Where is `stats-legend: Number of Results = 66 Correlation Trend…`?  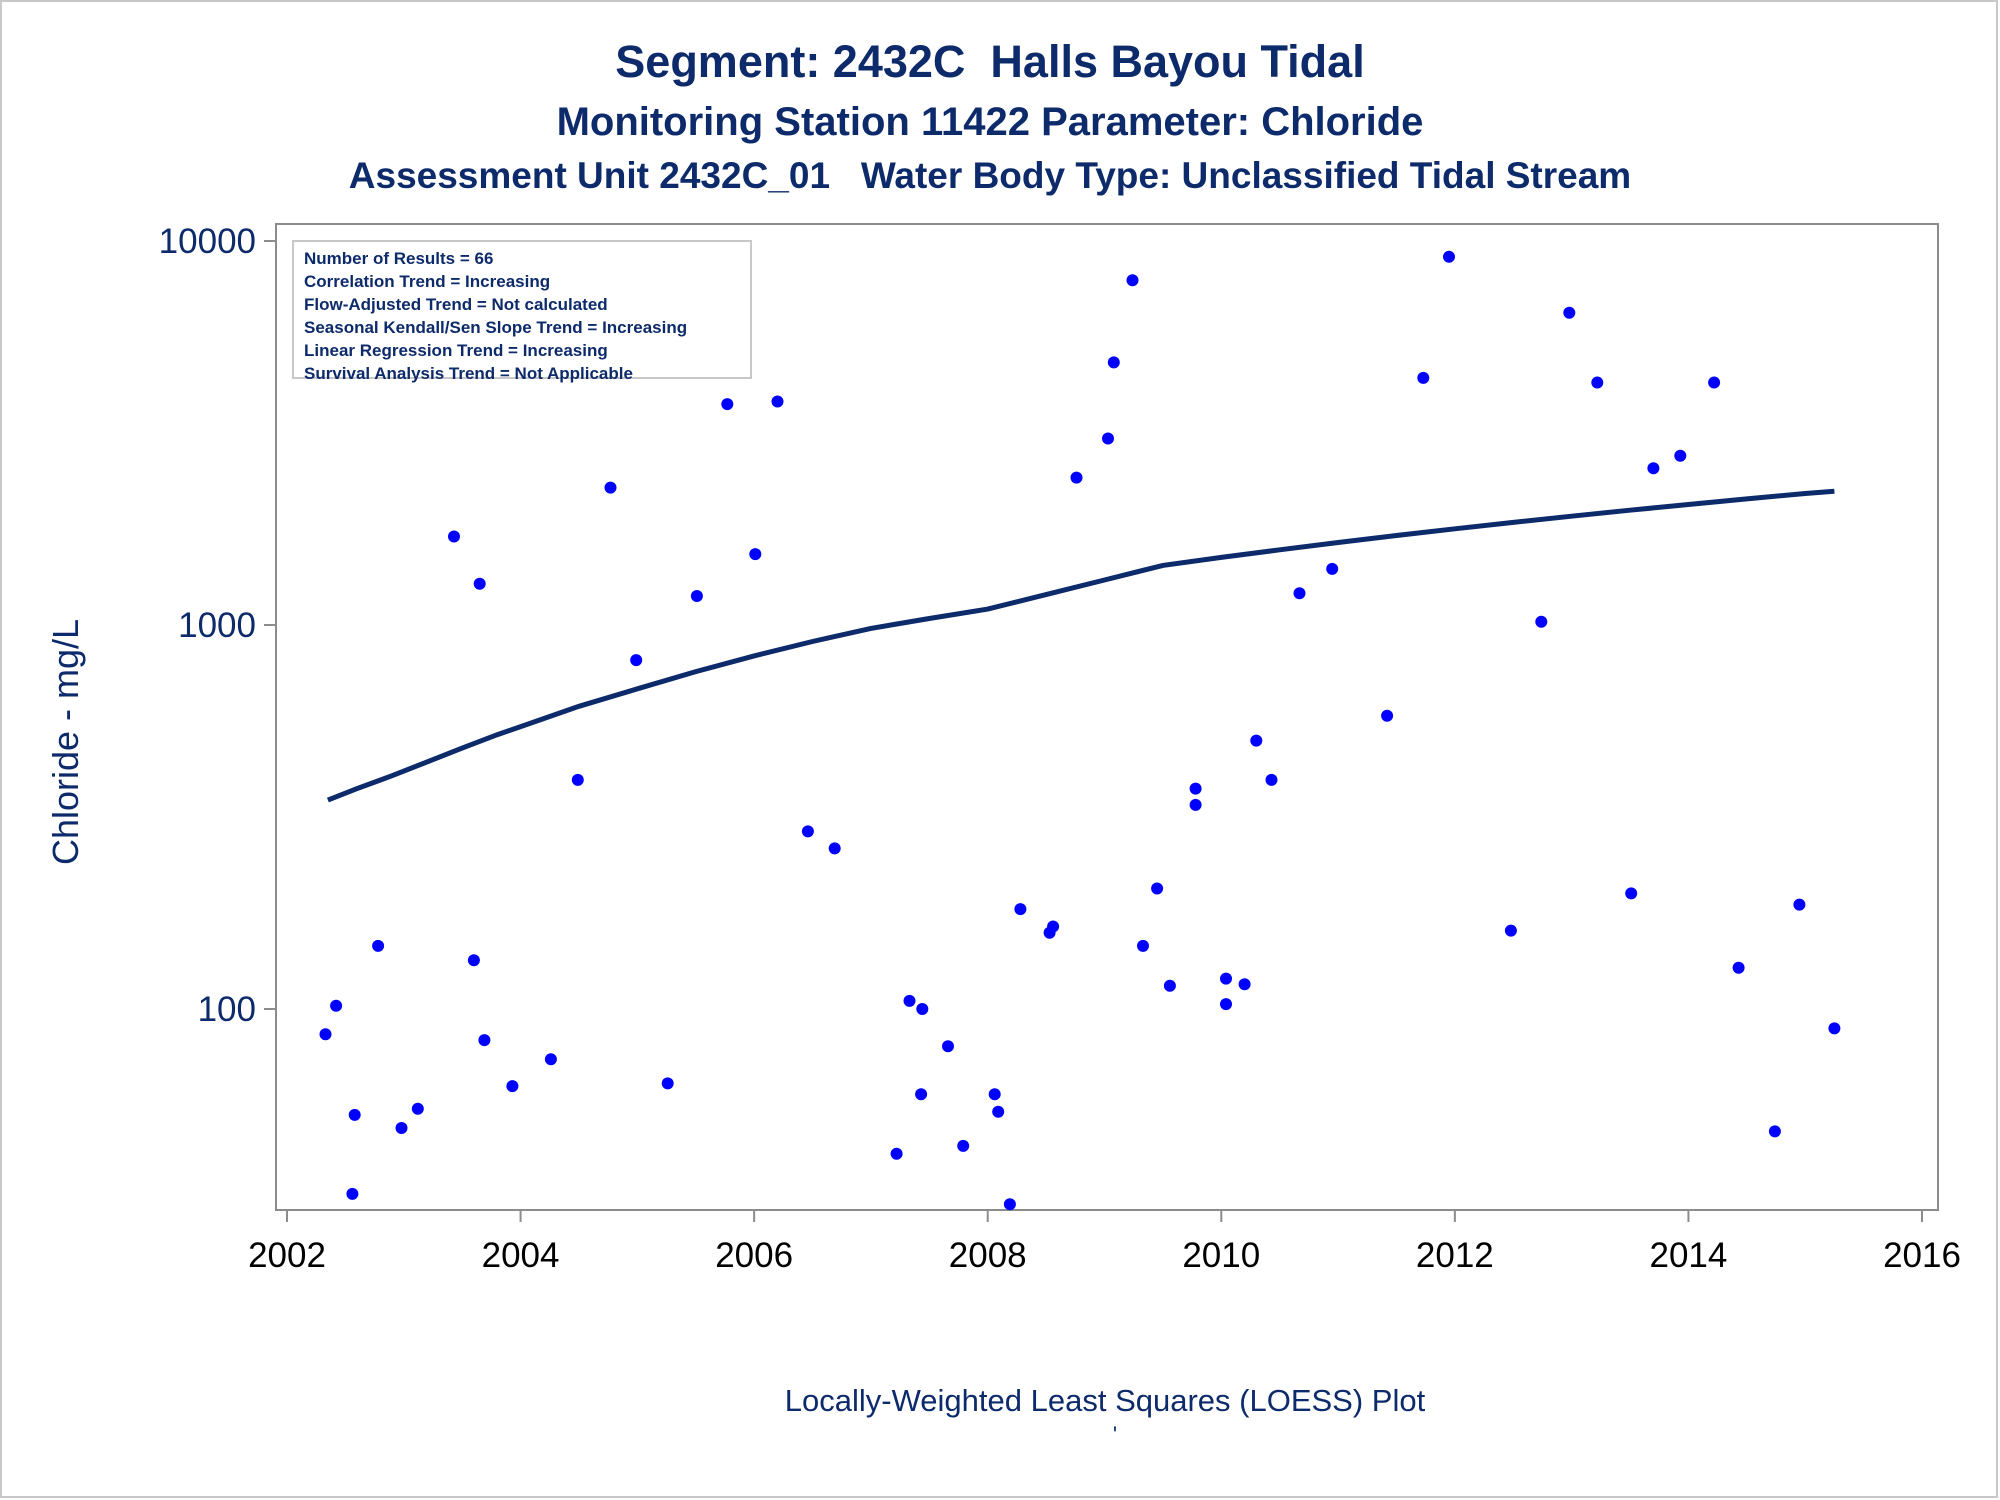
stats-legend: Number of Results = 66 Correlation Trend… is located at coordinates (522, 311).